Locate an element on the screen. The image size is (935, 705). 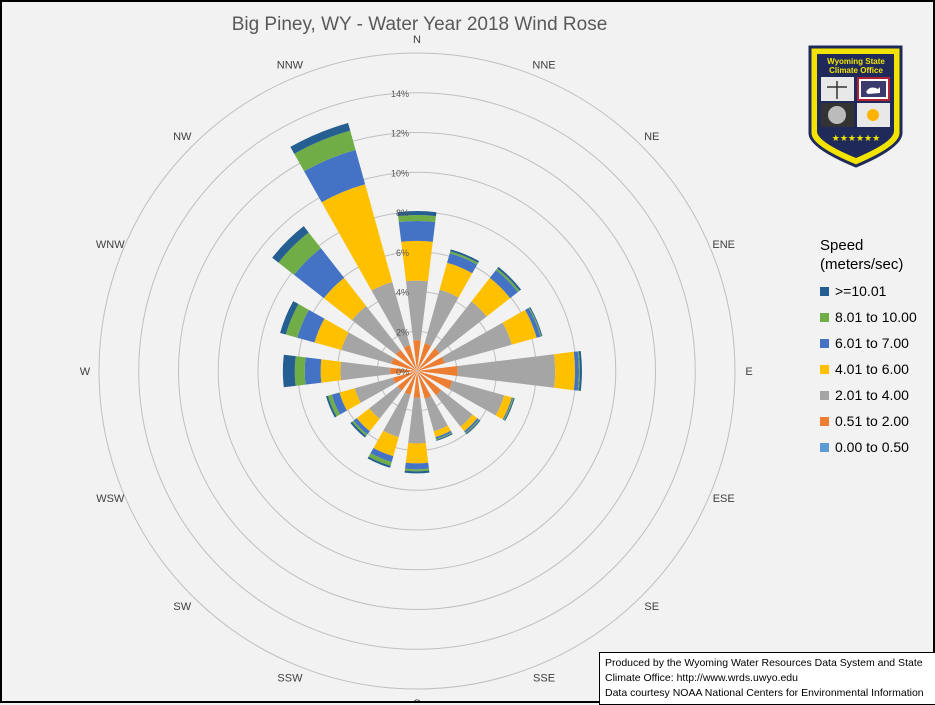
legend-item: 6.01 to 7.00 is located at coordinates (868, 343).